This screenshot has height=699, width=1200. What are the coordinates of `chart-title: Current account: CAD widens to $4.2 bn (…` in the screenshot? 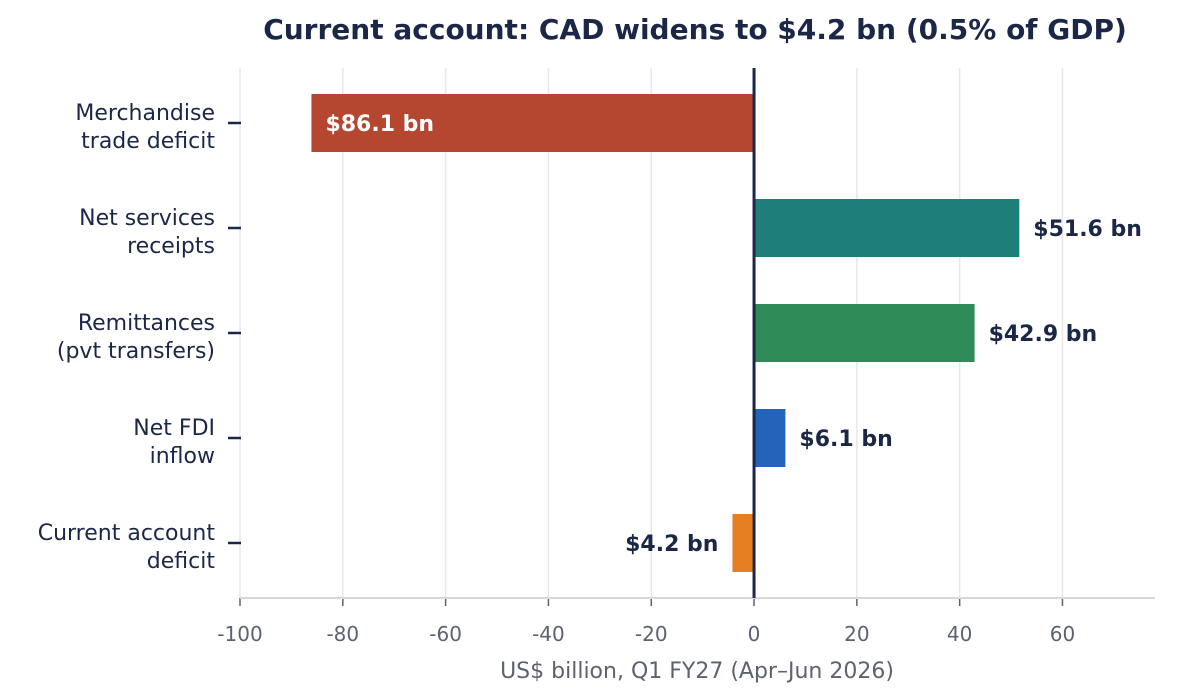 It's located at (695, 29).